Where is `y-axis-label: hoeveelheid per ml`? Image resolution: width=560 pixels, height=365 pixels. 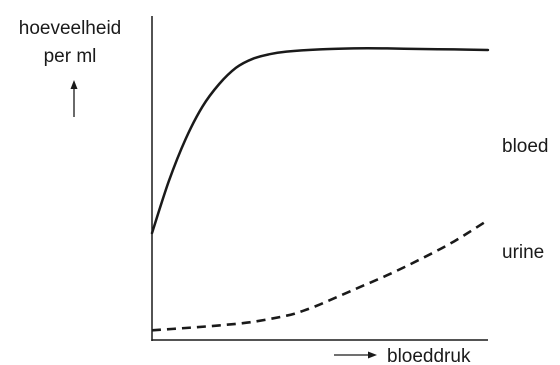 y-axis-label: hoeveelheid per ml is located at coordinates (70, 42).